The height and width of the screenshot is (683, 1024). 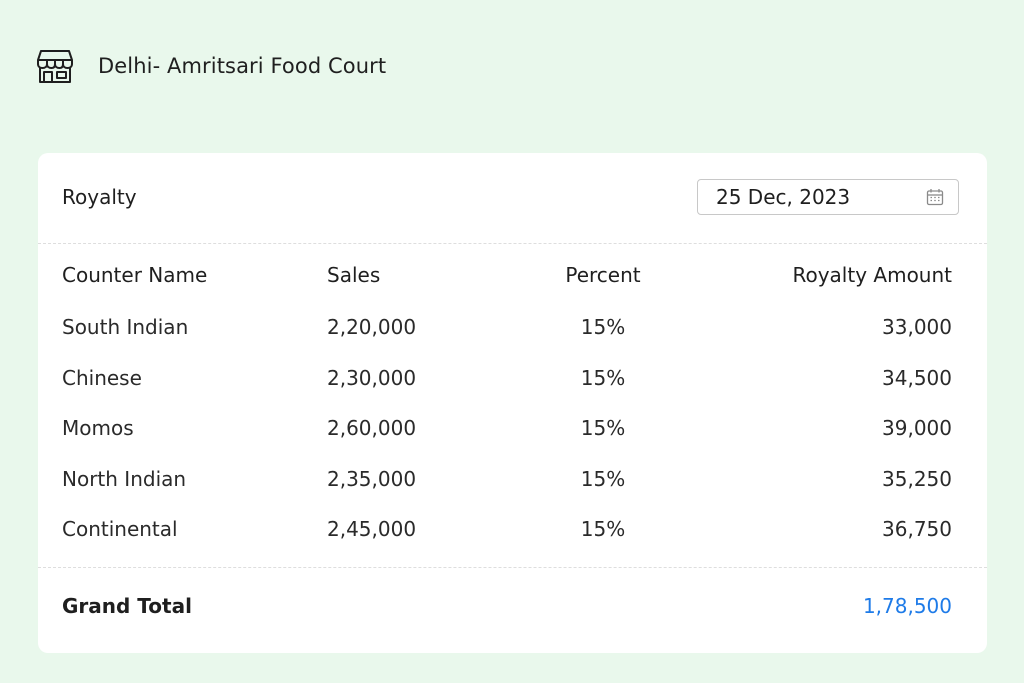 I want to click on row-sales: 2,35,000, so click(x=372, y=479).